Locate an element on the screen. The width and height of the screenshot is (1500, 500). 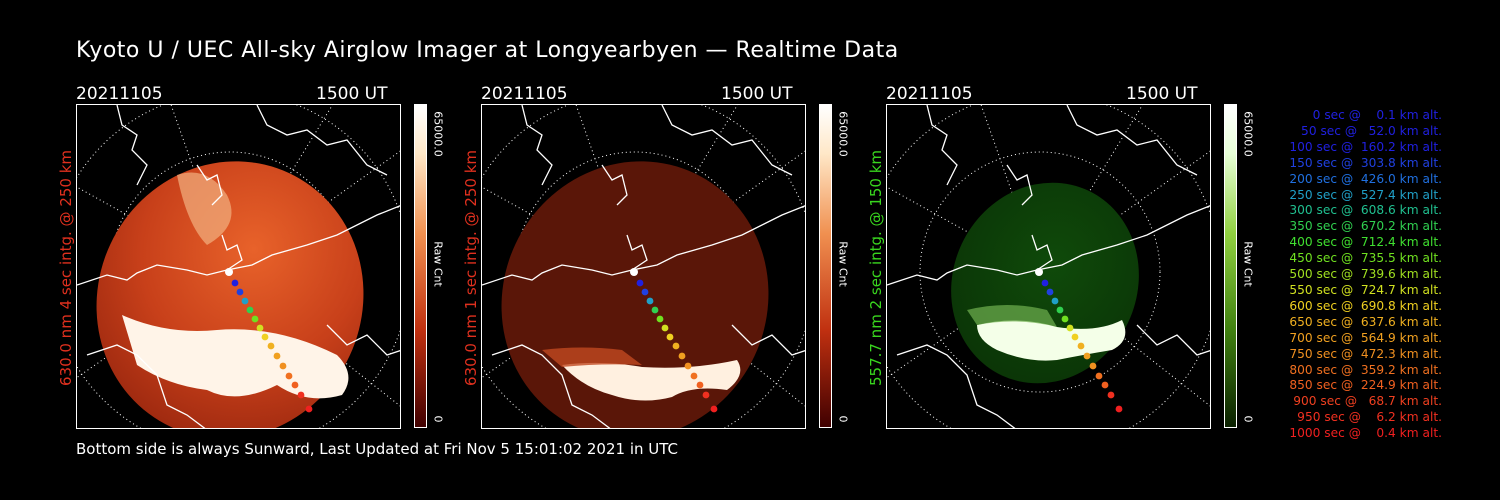
legend-entry: 150 sec @ 303.8 km alt. is located at coordinates (1363, 162).